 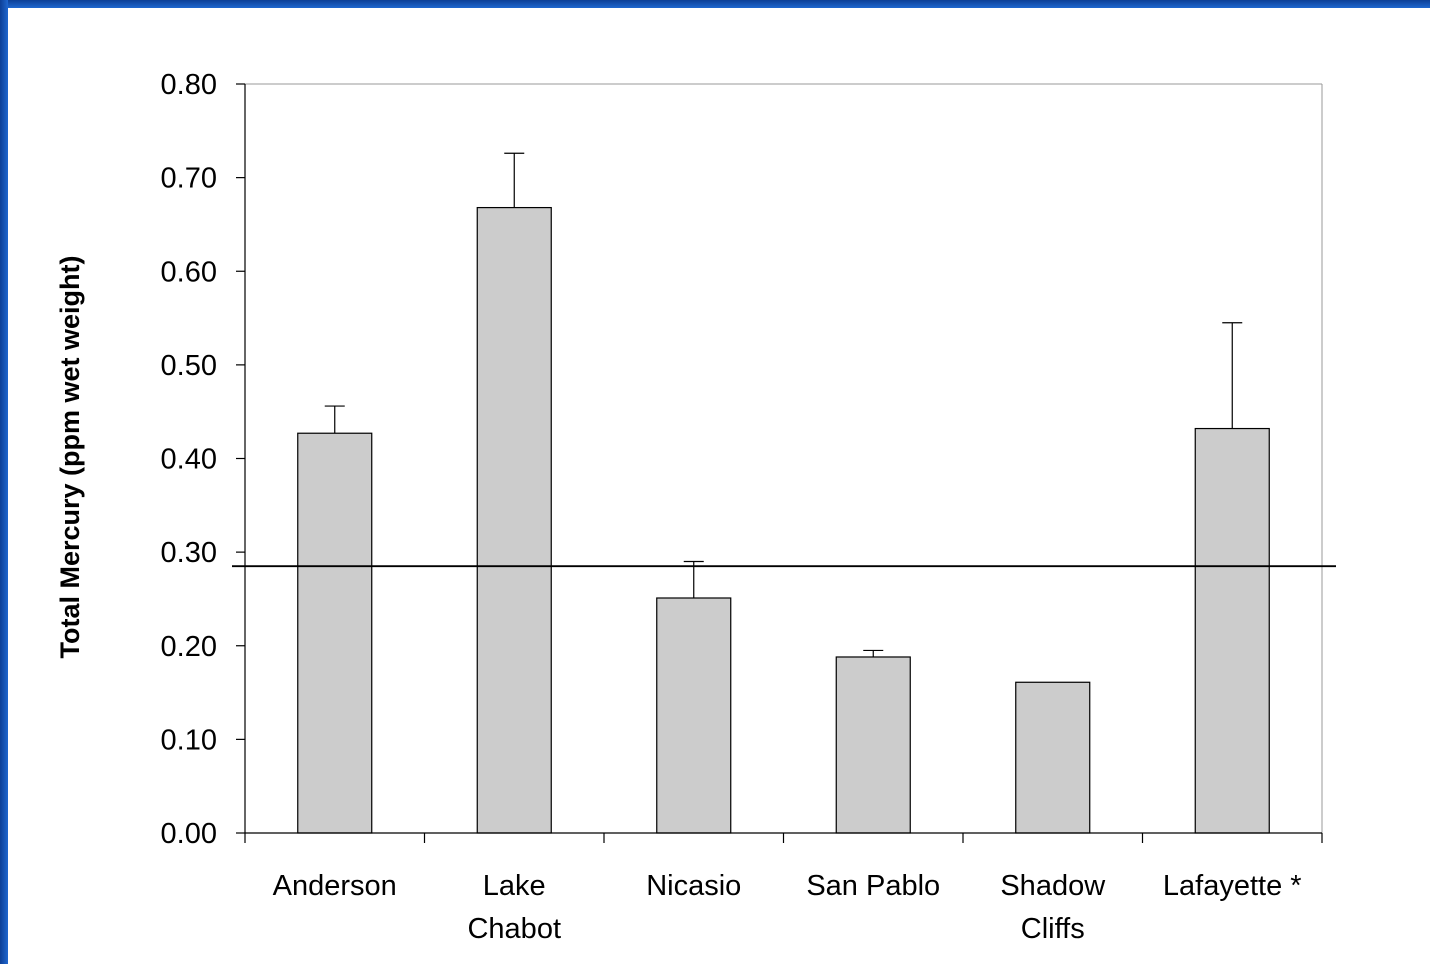 What do you see at coordinates (70, 456) in the screenshot?
I see `y-axis-label: Total Mercury (ppm wet weight)` at bounding box center [70, 456].